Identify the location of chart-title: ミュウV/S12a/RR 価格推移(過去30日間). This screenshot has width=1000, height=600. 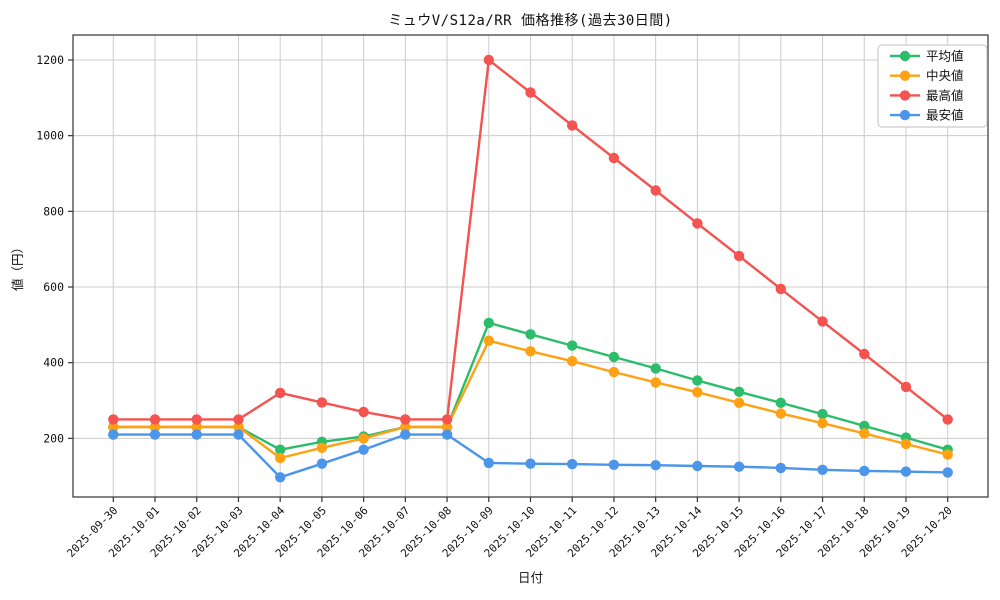
(530, 21).